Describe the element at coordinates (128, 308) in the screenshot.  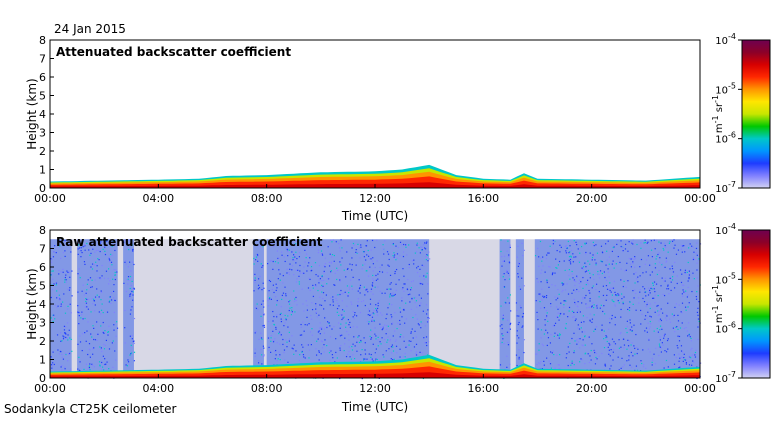
I see `noise-band` at that location.